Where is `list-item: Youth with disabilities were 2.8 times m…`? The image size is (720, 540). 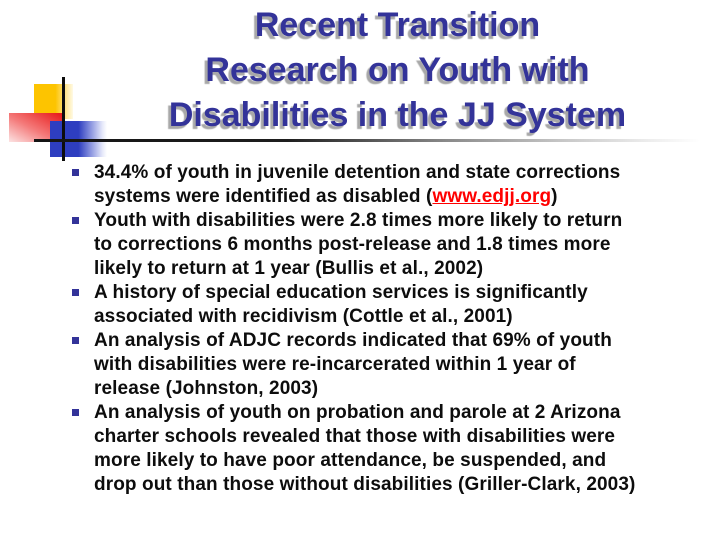
list-item: Youth with disabilities were 2.8 times m… is located at coordinates (364, 245).